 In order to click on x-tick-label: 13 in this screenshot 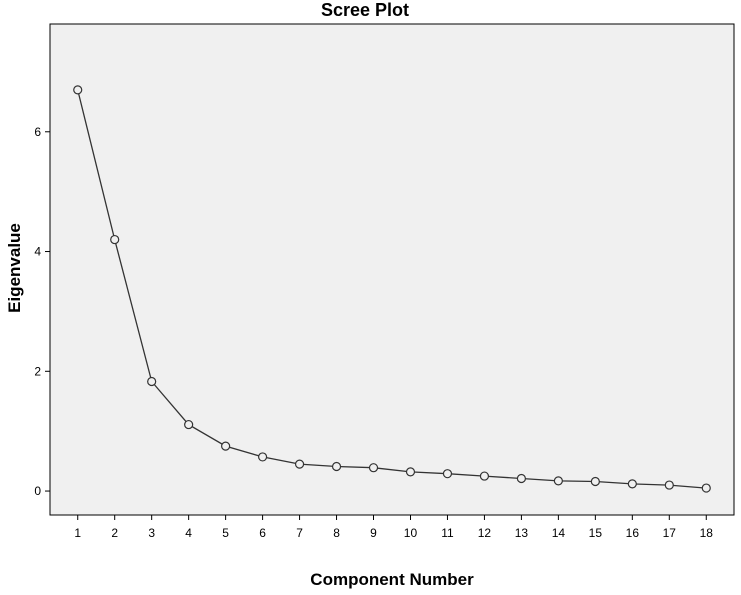, I will do `click(522, 533)`.